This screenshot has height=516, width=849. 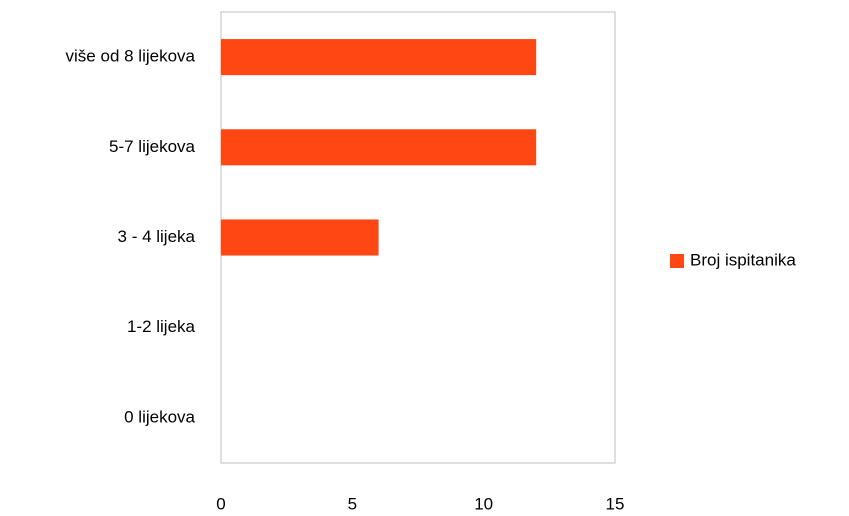 I want to click on legend-label: Broj ispitanika, so click(x=743, y=259).